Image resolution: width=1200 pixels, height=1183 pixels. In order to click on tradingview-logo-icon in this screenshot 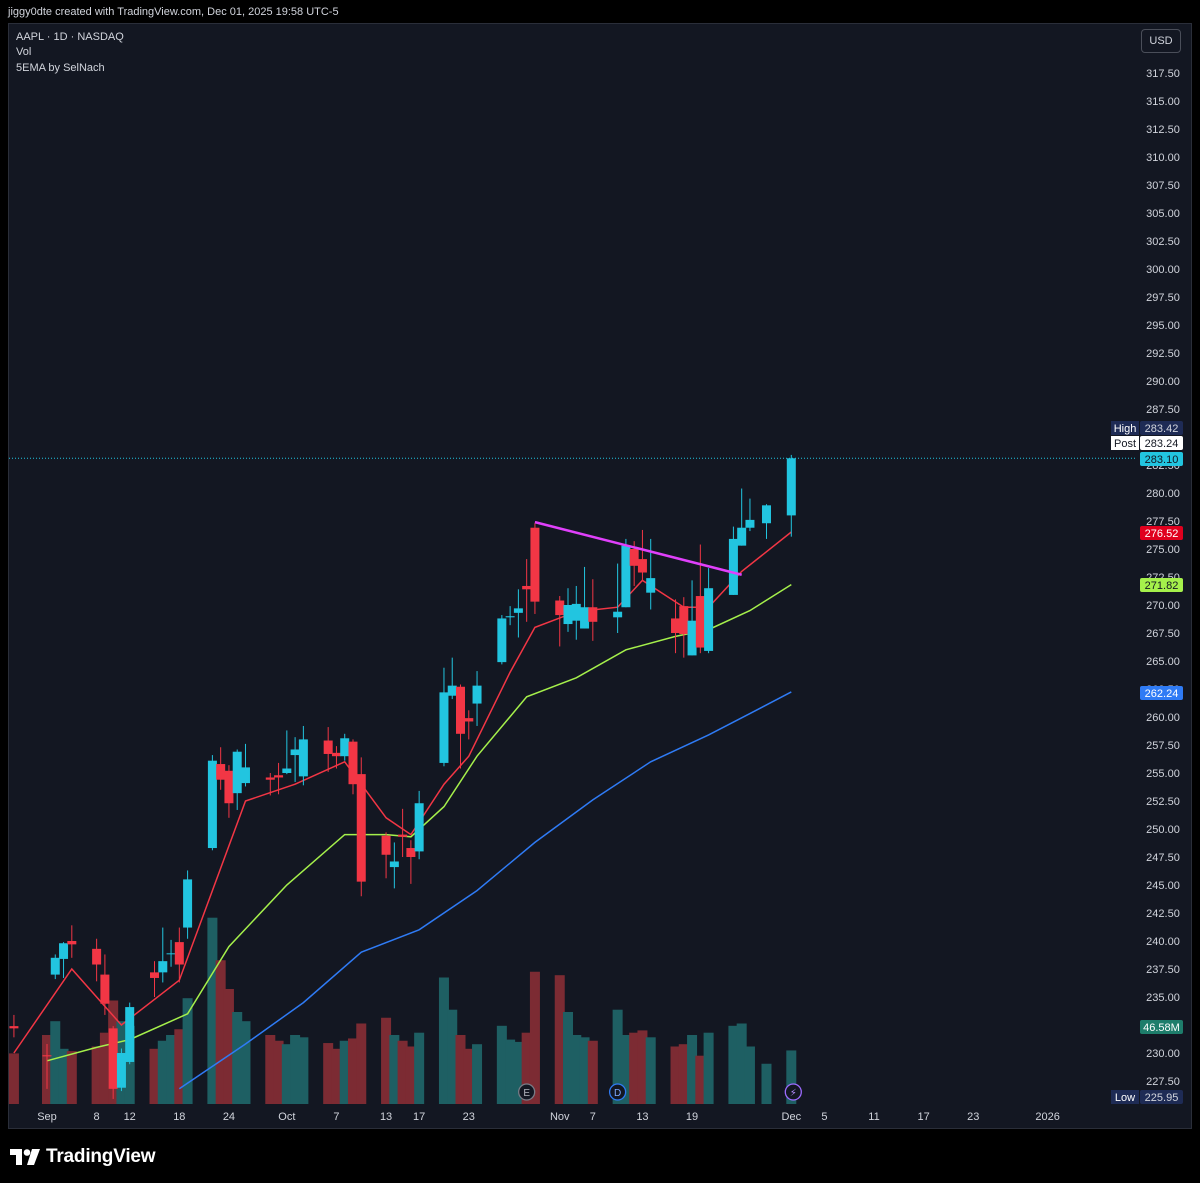, I will do `click(25, 1157)`.